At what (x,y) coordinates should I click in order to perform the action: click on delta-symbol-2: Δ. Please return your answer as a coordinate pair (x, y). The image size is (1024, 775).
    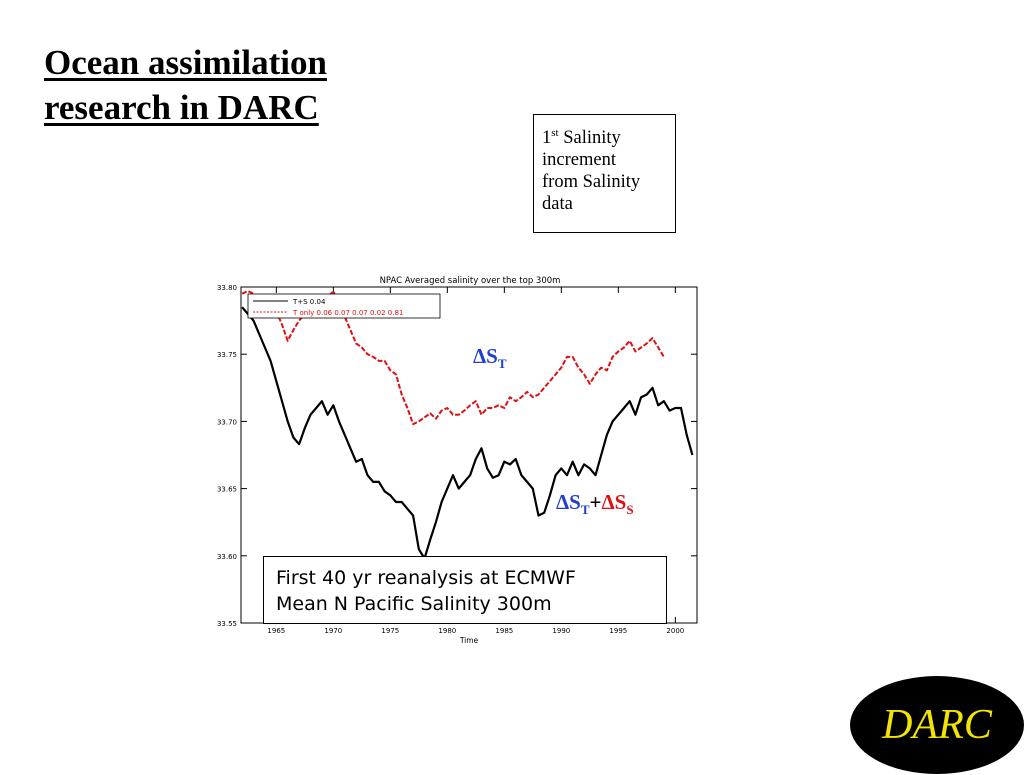
    Looking at the image, I should click on (608, 502).